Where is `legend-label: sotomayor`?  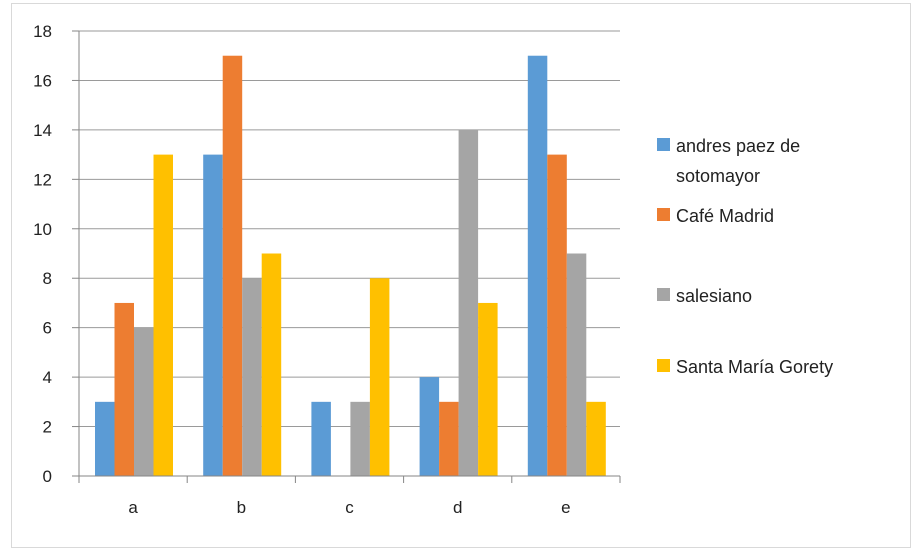 legend-label: sotomayor is located at coordinates (718, 176).